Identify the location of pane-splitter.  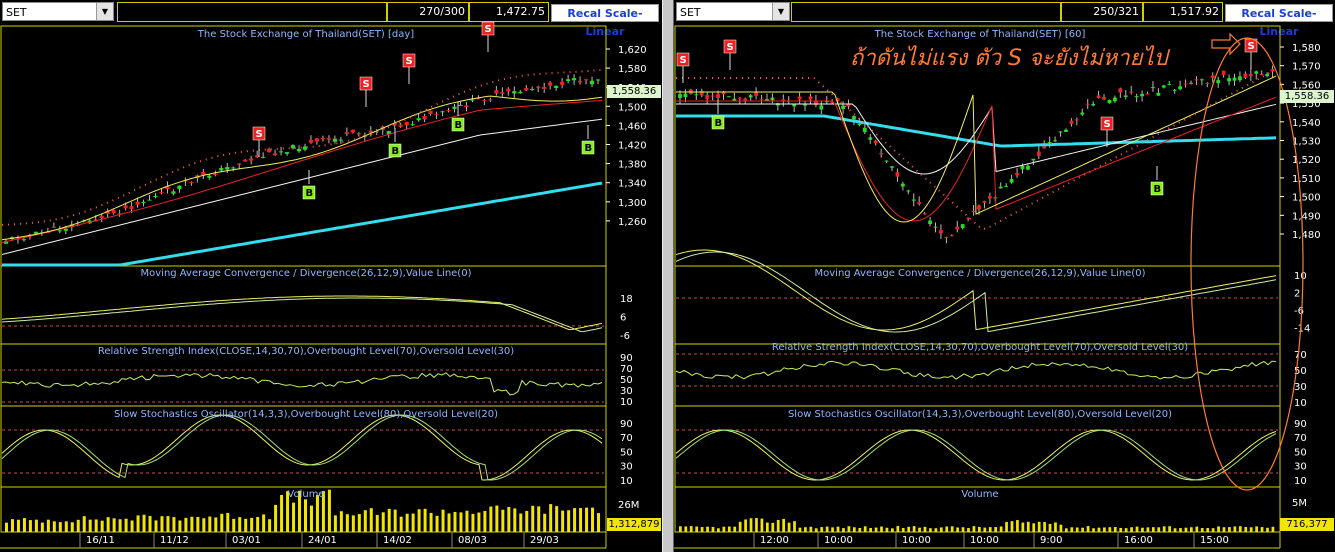
(668, 276).